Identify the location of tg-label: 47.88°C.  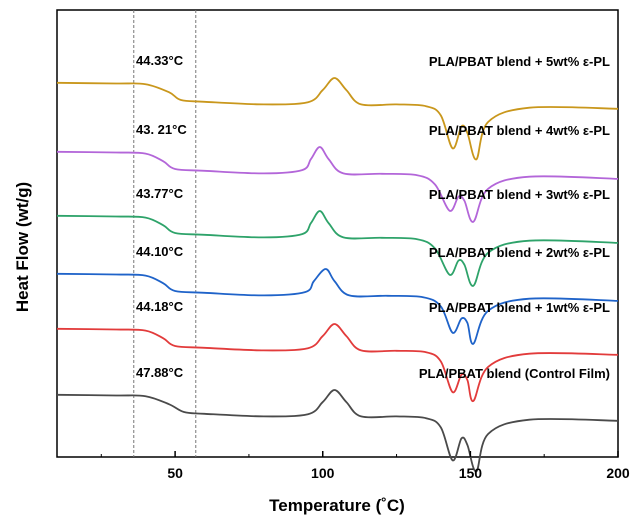
(160, 372).